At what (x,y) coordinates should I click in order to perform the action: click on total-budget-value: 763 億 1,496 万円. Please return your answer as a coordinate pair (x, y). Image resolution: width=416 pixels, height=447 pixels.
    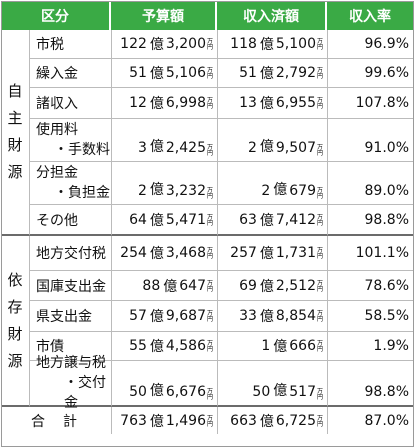
    Looking at the image, I should click on (164, 420).